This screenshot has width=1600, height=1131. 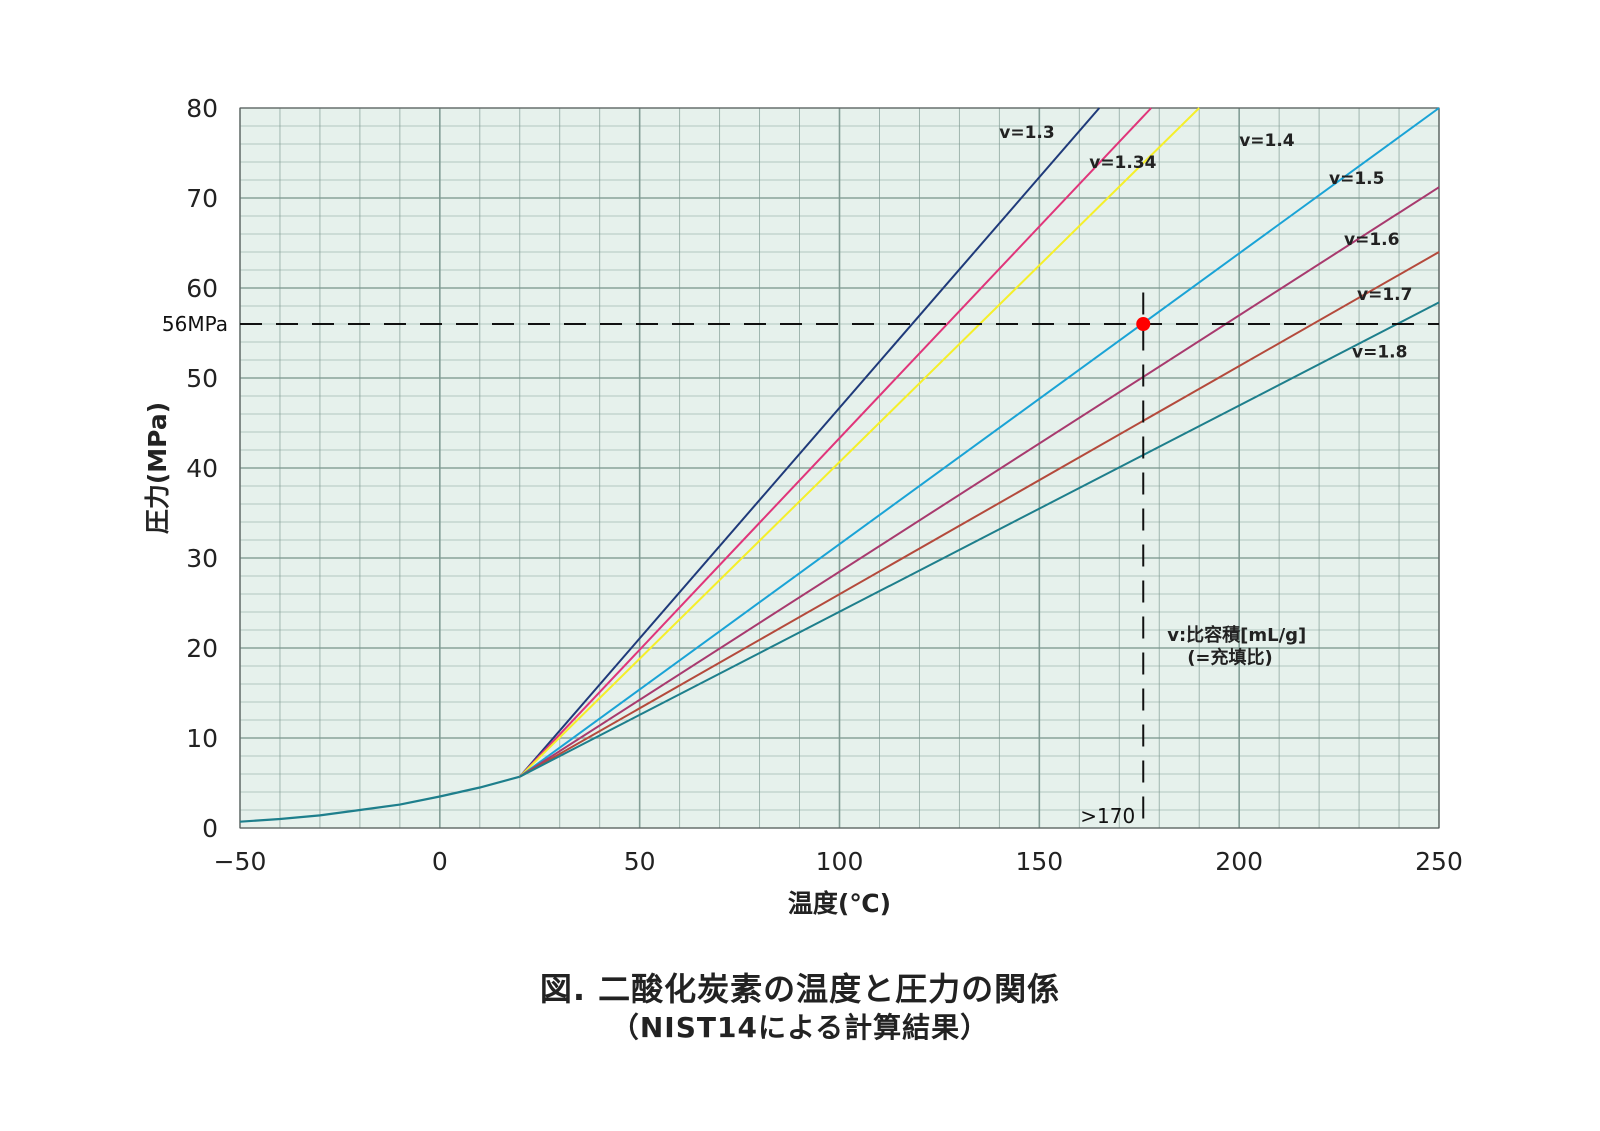 I want to click on y-tick-label: 60, so click(x=202, y=288).